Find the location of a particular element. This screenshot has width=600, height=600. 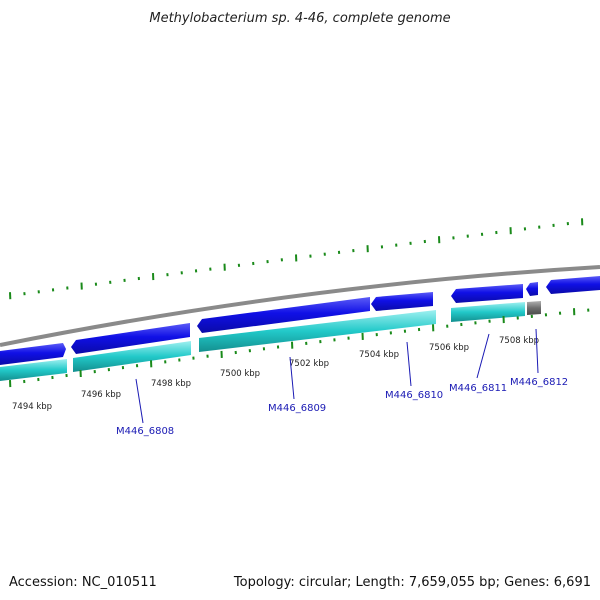

axis-label: 7500 kbp is located at coordinates (240, 374).